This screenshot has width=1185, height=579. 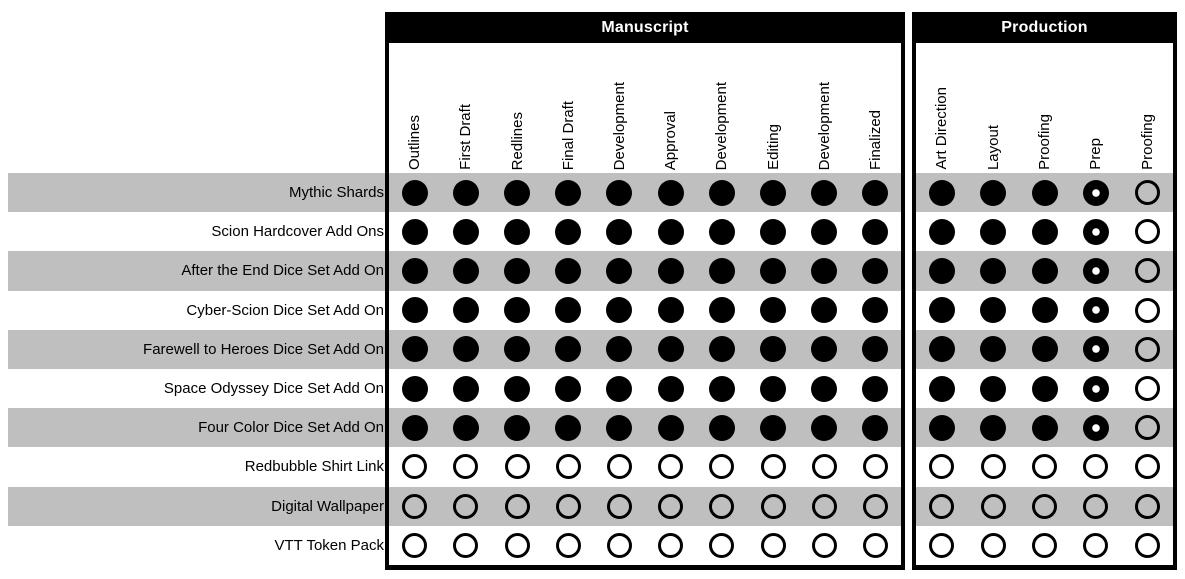 I want to click on column-header-cell: Final Draft, so click(x=568, y=108).